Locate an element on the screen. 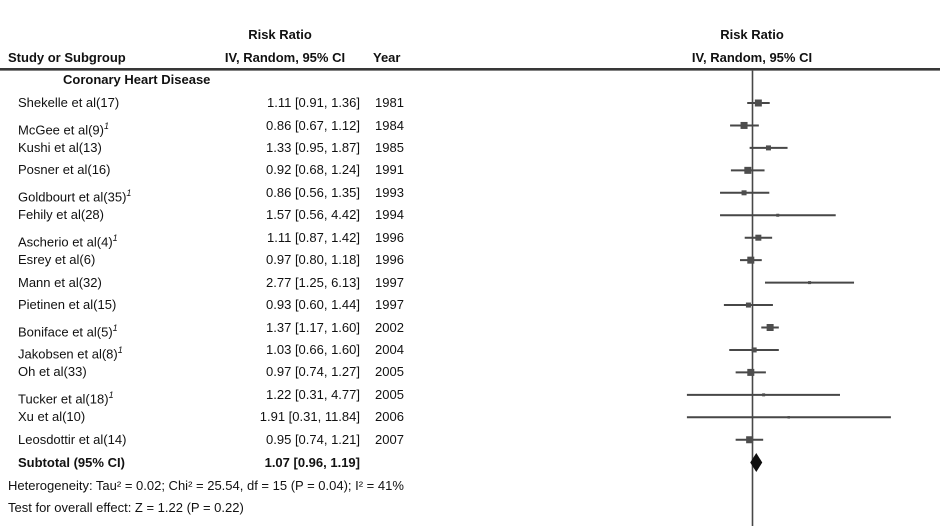 The width and height of the screenshot is (940, 526). estimate-label: 1.37 [1.17, 1.60] is located at coordinates (313, 327).